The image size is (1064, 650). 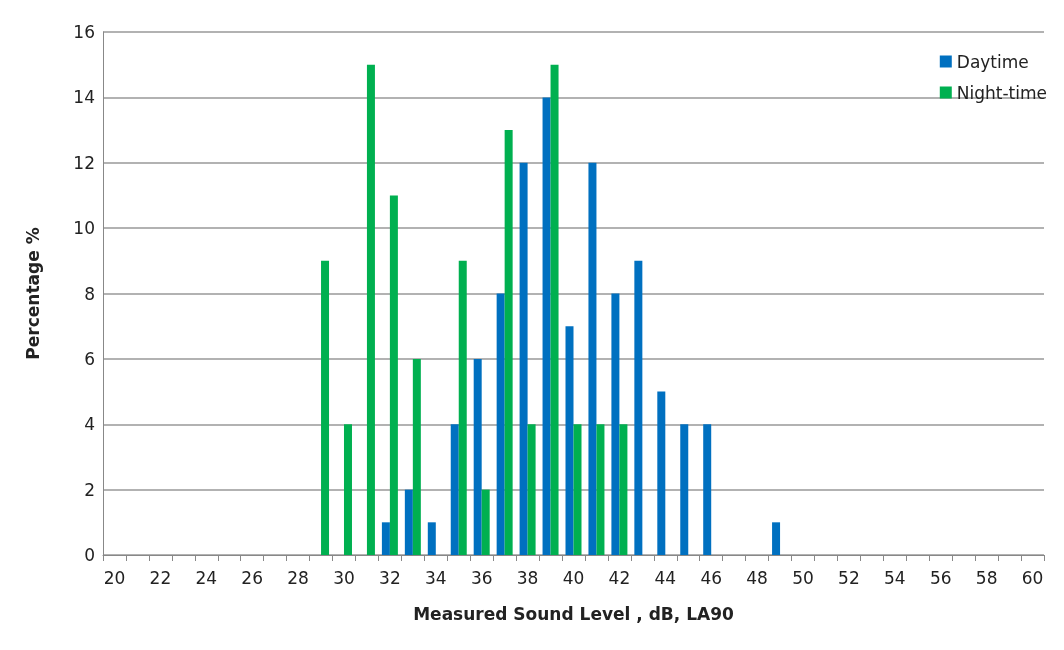 I want to click on y-axis-title: Percentage %, so click(x=32, y=293).